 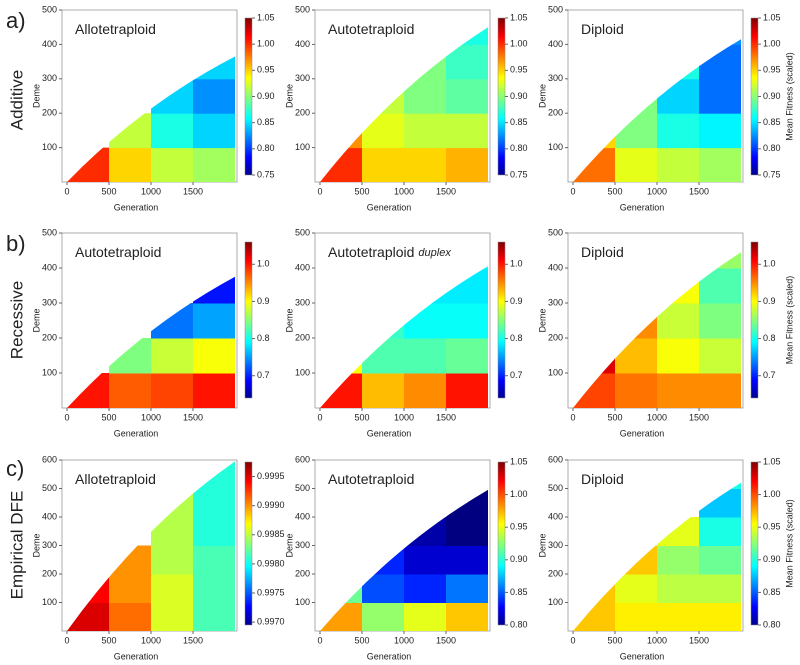 What do you see at coordinates (516, 375) in the screenshot?
I see `colorbar-tick-label: 0.7` at bounding box center [516, 375].